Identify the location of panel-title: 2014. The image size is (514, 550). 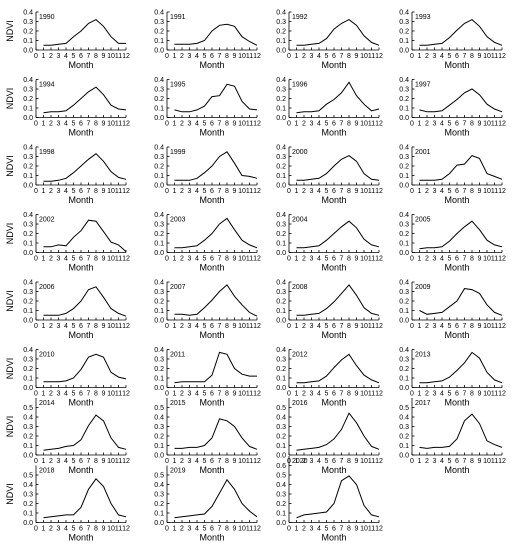
(47, 403).